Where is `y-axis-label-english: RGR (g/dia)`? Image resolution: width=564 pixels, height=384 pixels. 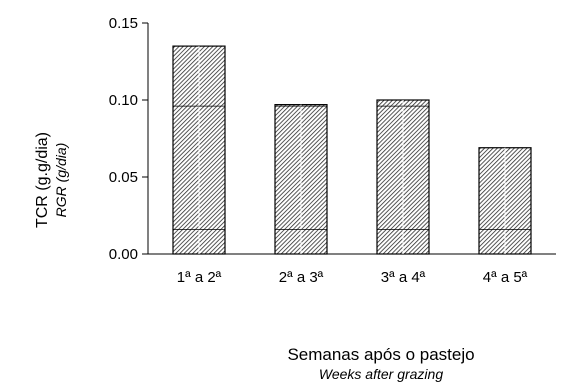 y-axis-label-english: RGR (g/dia) is located at coordinates (61, 180).